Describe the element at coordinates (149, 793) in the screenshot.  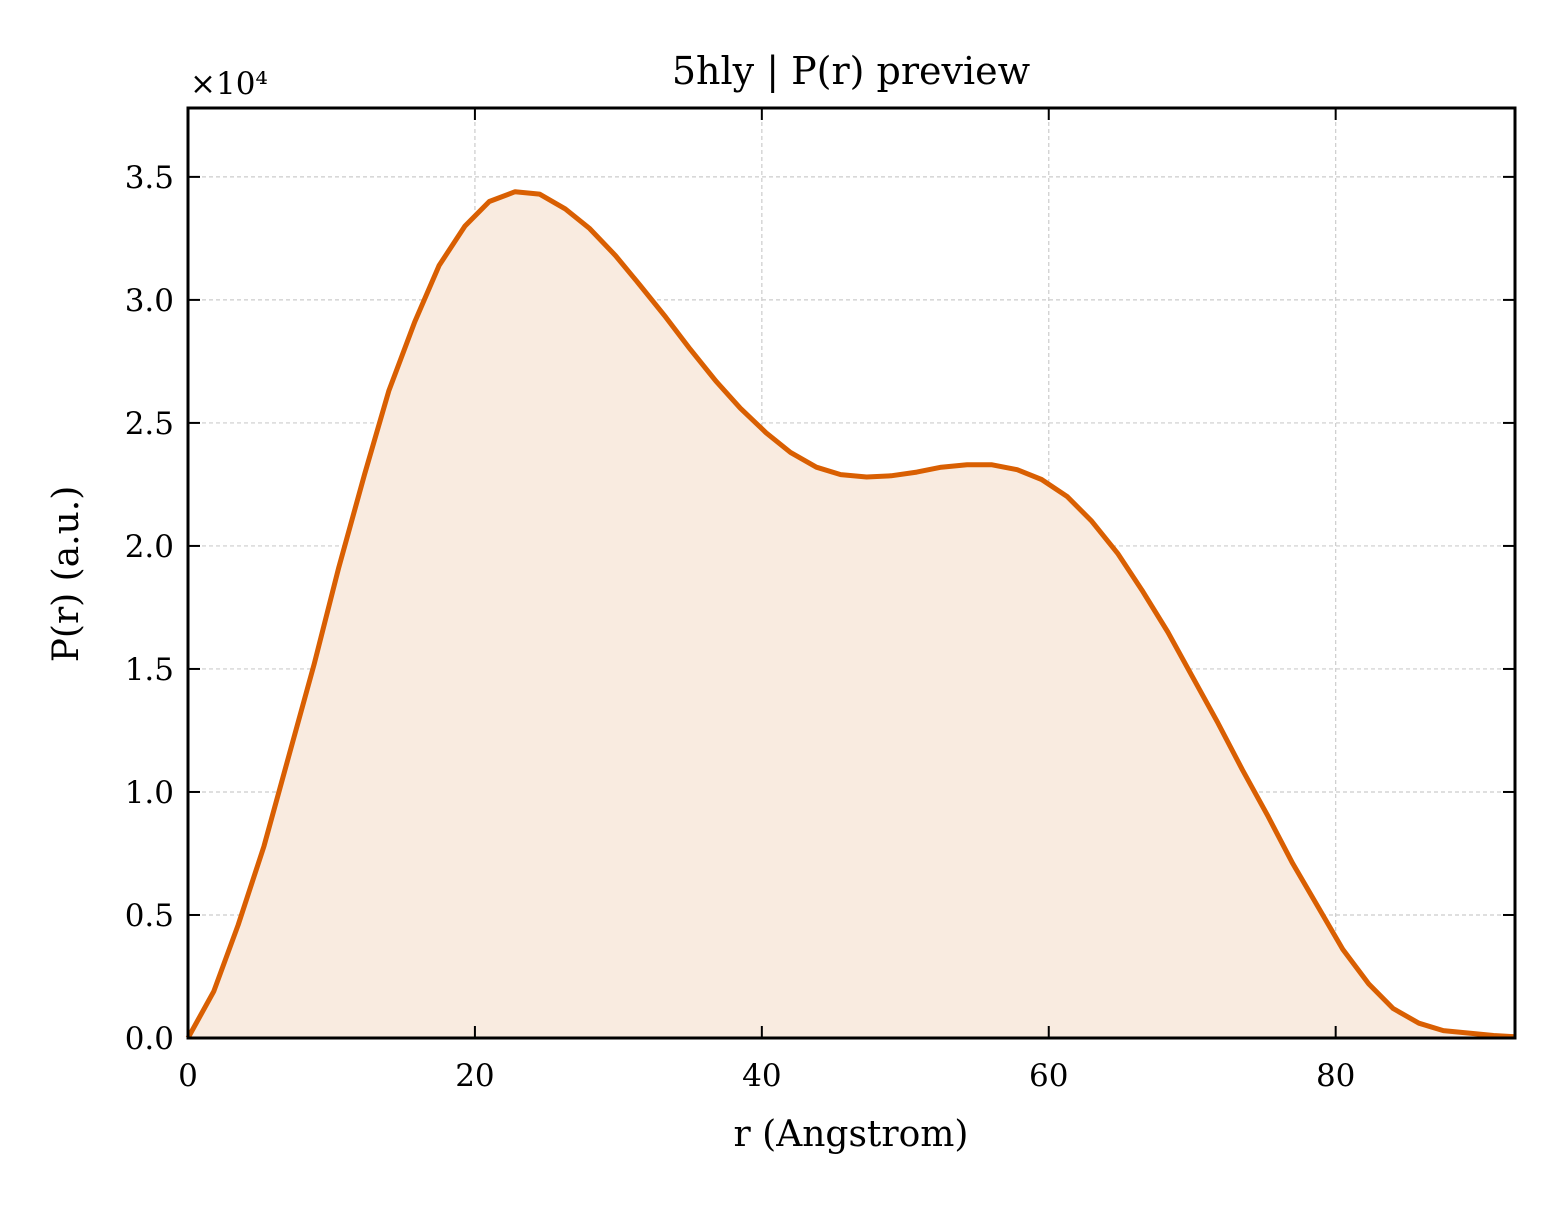
I see `y-tick-label: 1.0` at that location.